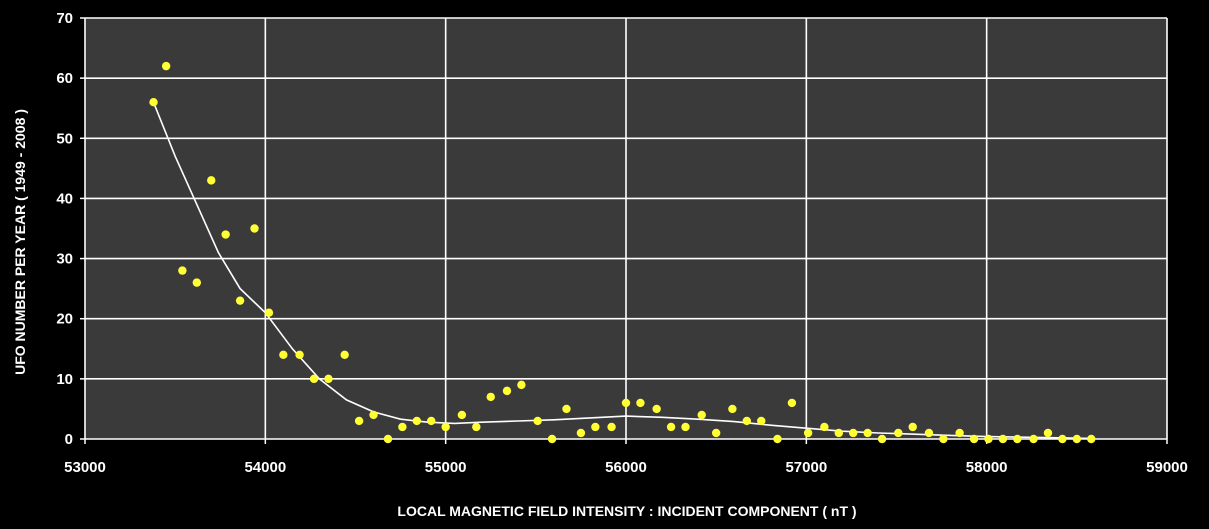 Image resolution: width=1209 pixels, height=529 pixels. What do you see at coordinates (20, 242) in the screenshot?
I see `y-axis-title: UFO NUMBER PER YEAR ( 1949 - 2008 )` at bounding box center [20, 242].